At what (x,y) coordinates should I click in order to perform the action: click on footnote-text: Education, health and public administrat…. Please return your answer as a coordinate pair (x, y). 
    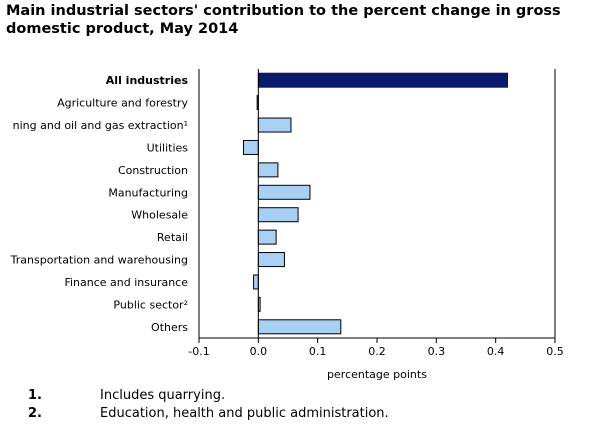
    Looking at the image, I should click on (244, 413).